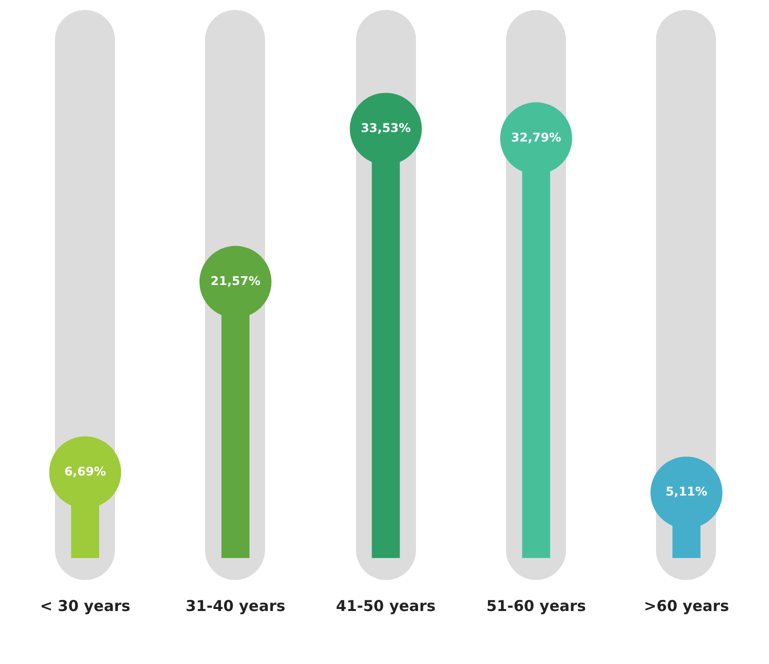 The image size is (769, 664). Describe the element at coordinates (236, 605) in the screenshot. I see `x-tick-label: 31-40 years` at that location.